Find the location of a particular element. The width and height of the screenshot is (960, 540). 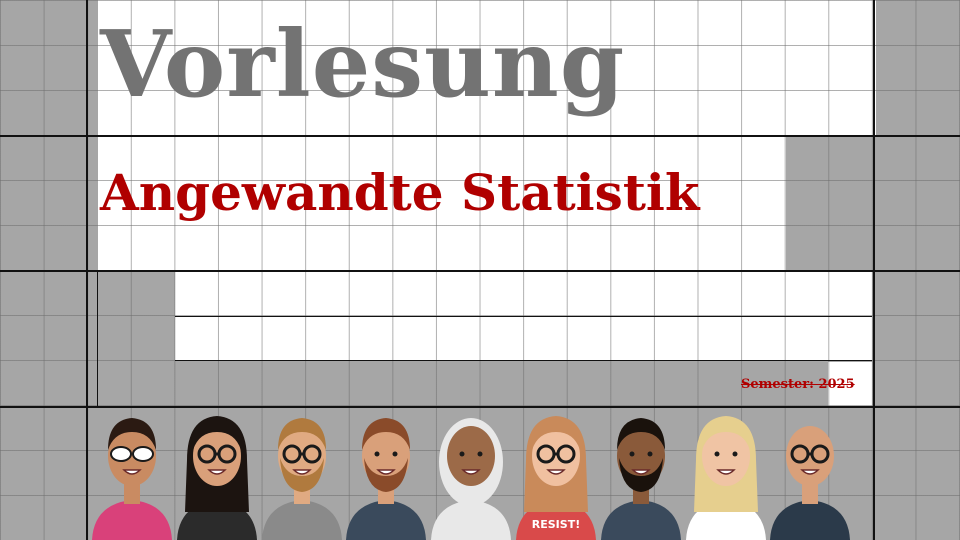

semester-label-text: Semester: is located at coordinates (777, 384).